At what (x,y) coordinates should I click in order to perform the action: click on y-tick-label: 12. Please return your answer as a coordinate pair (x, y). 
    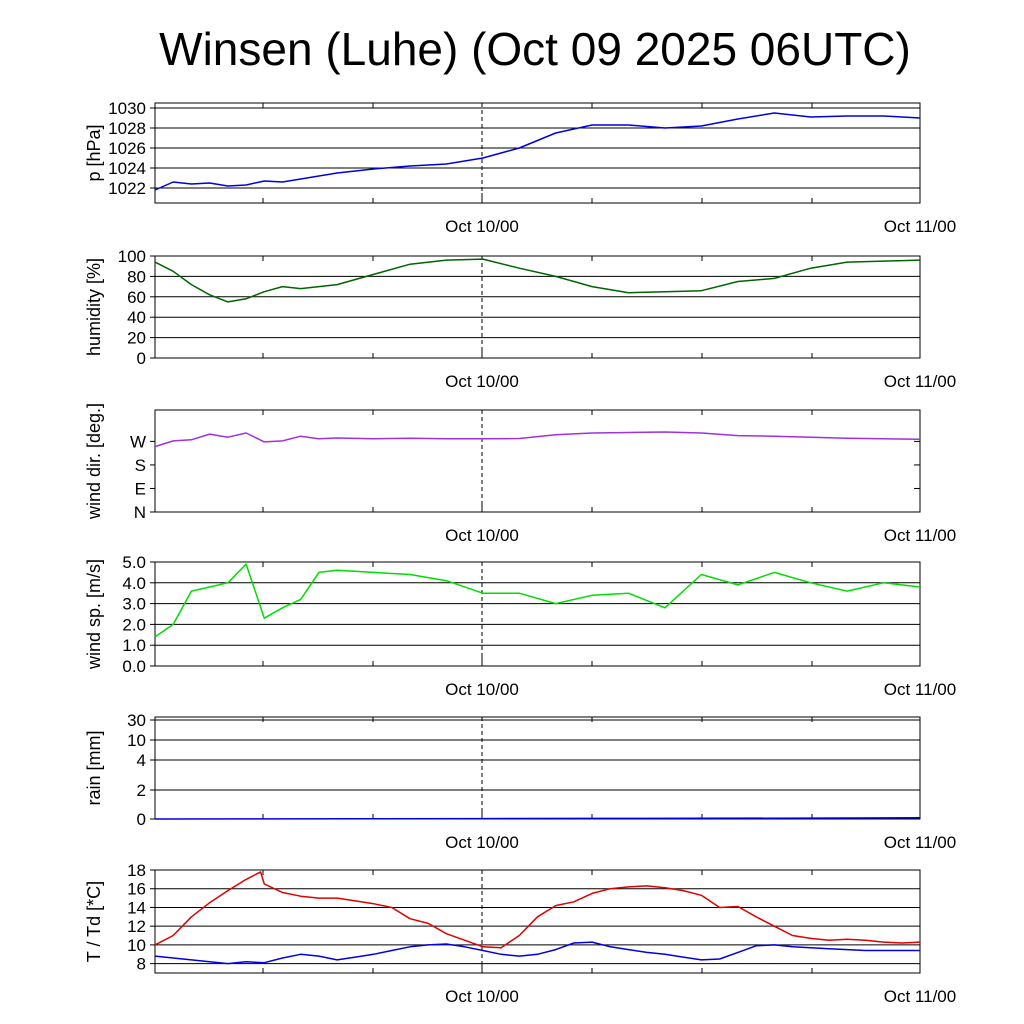
    Looking at the image, I should click on (136, 926).